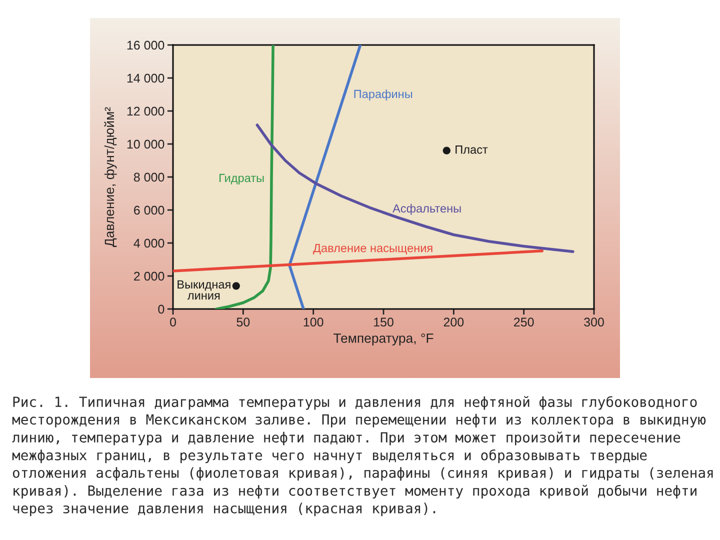 The height and width of the screenshot is (540, 720). Describe the element at coordinates (314, 322) in the screenshot. I see `x-tick-label: 100` at that location.